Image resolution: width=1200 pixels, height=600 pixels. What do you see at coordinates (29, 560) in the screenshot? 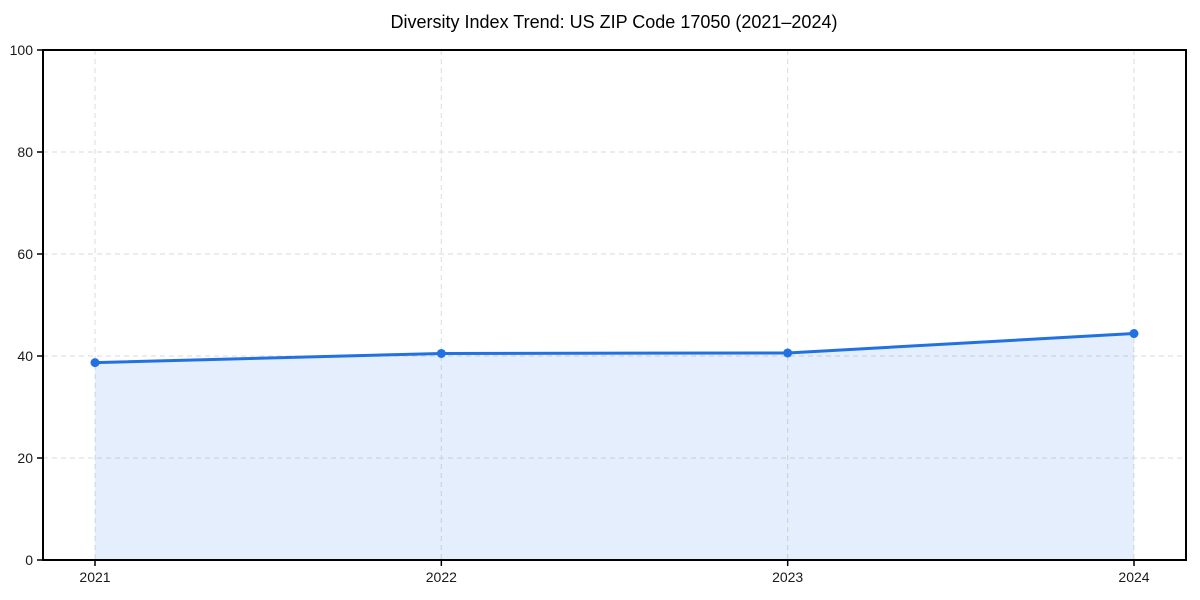
I see `y-axis-tick-label: 0` at bounding box center [29, 560].